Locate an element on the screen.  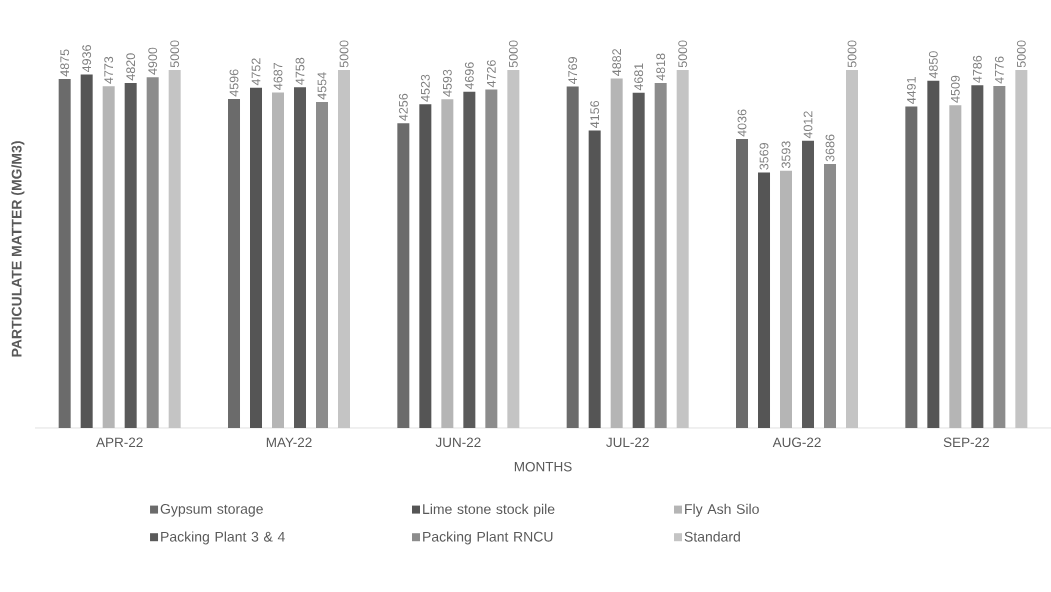
x-tick-label: APR-22 is located at coordinates (119, 442).